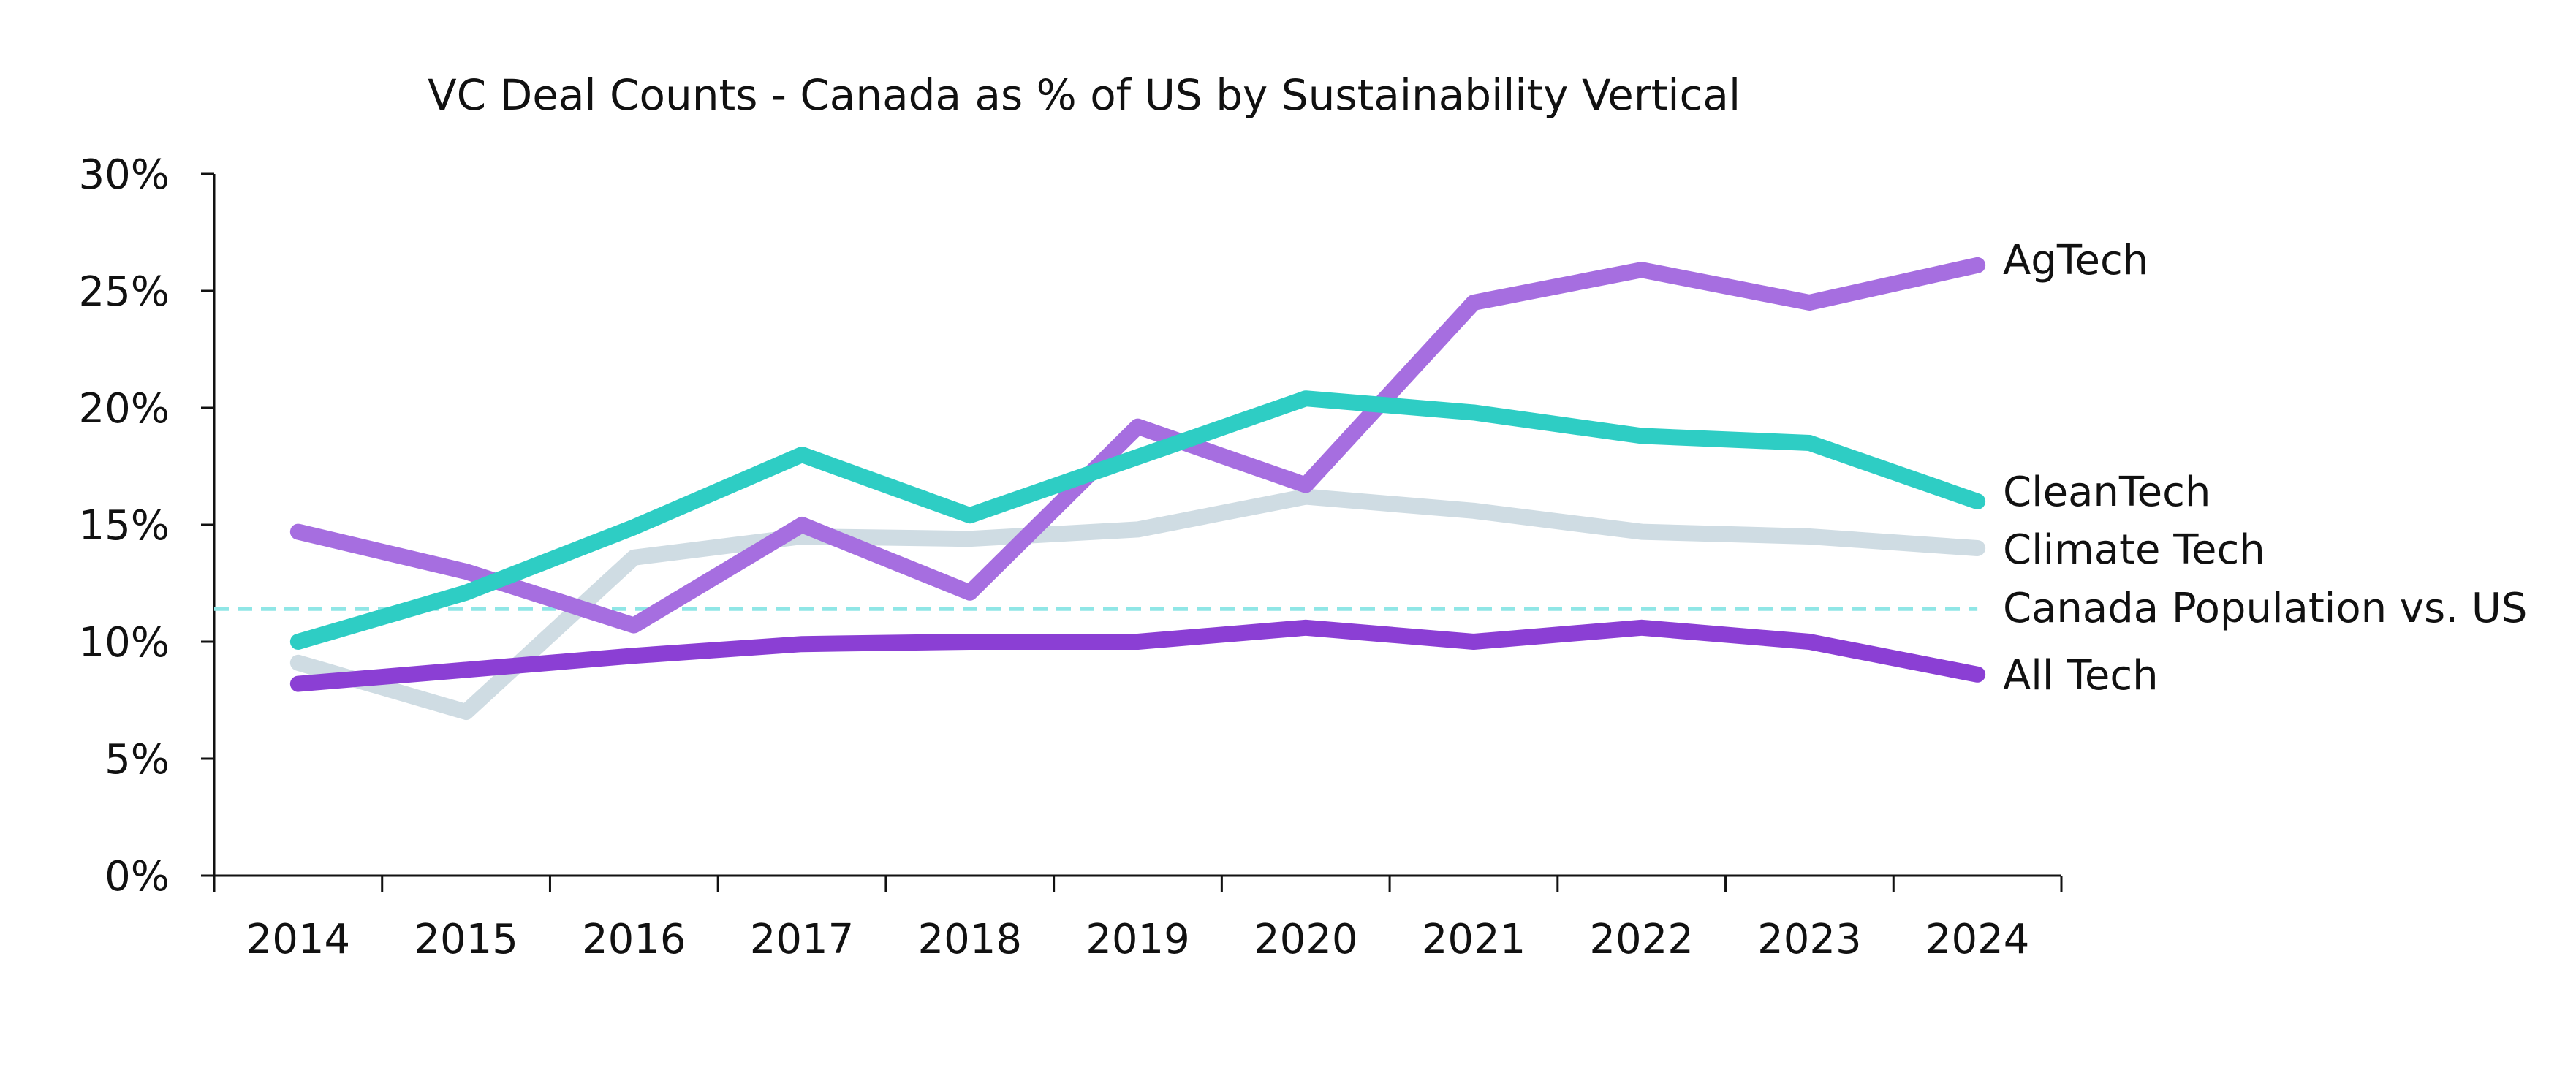 This screenshot has height=1081, width=2576. What do you see at coordinates (2075, 260) in the screenshot?
I see `series-label-agtech: AgTech` at bounding box center [2075, 260].